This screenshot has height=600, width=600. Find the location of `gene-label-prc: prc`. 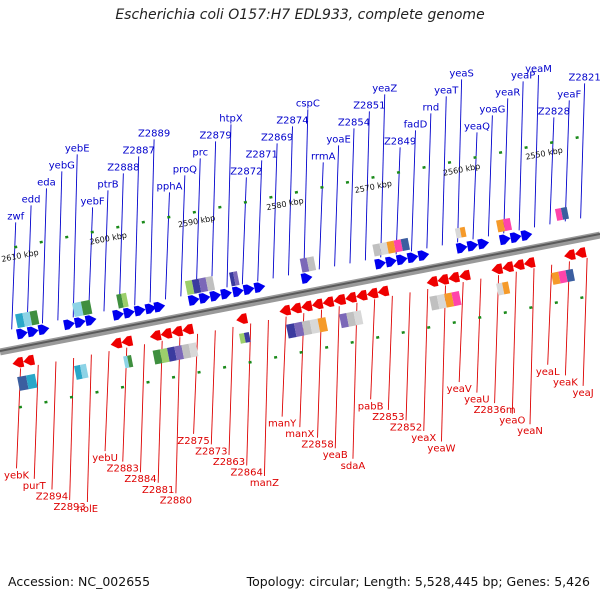

gene-label-prc: prc is located at coordinates (200, 152).